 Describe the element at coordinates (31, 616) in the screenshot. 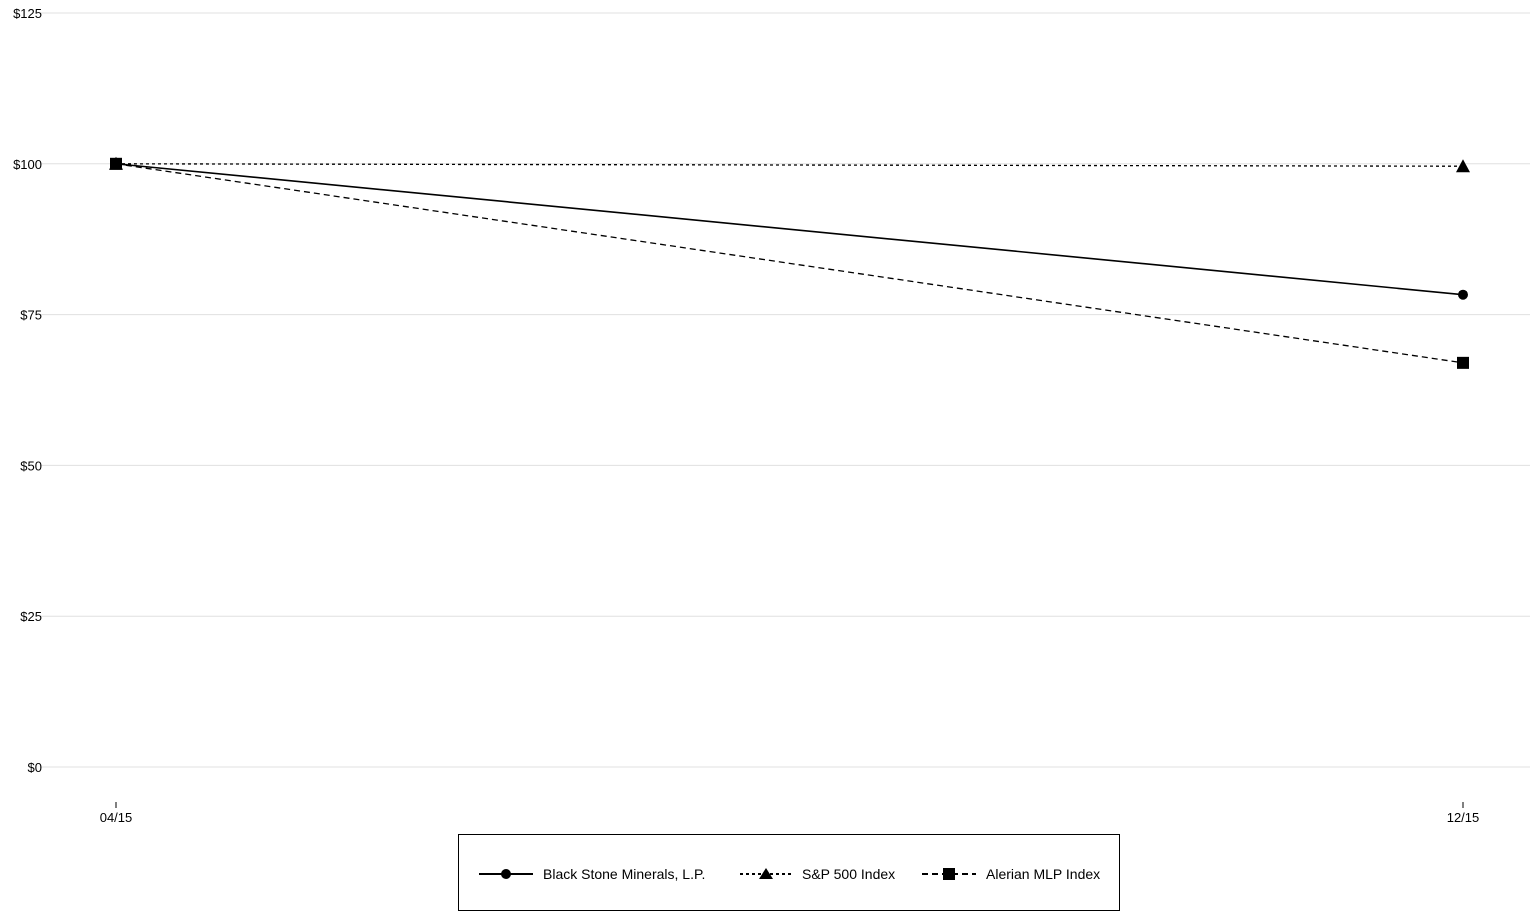

I see `y-tick-label: $25` at that location.